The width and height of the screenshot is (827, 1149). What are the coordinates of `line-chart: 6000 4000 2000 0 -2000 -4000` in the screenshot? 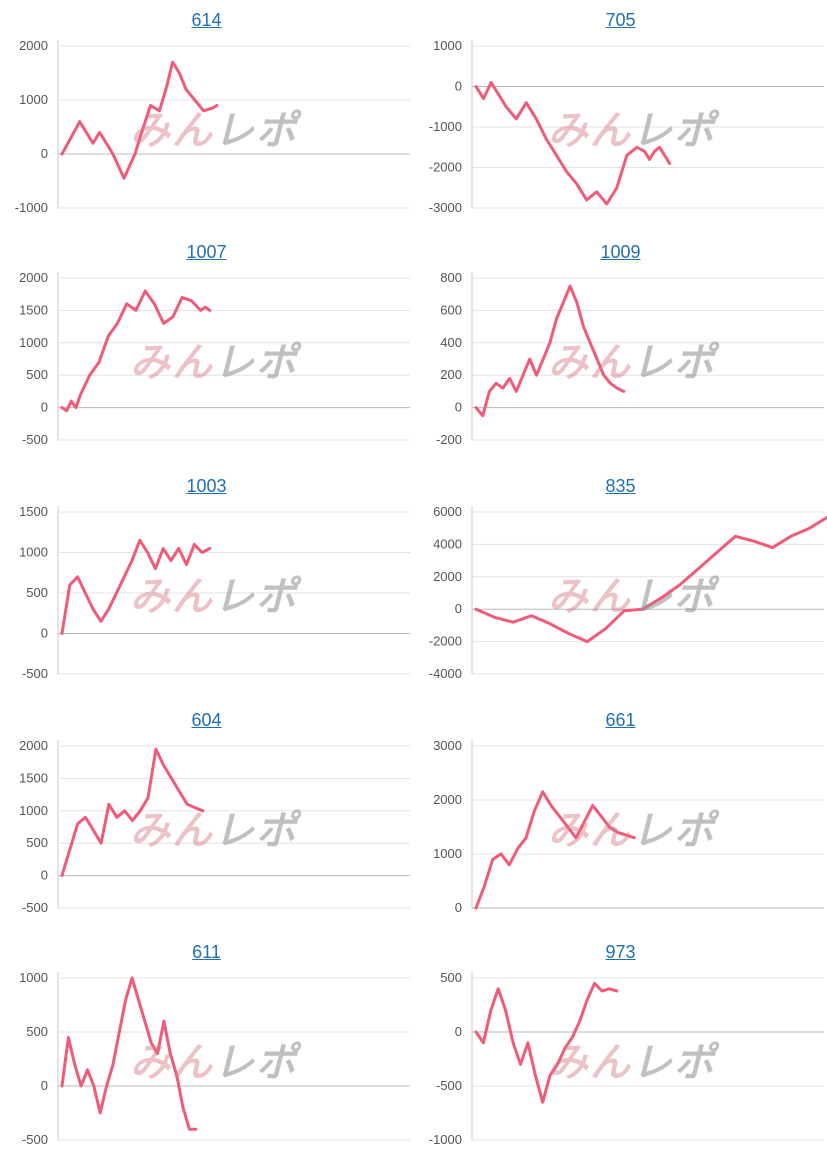 It's located at (628, 592).